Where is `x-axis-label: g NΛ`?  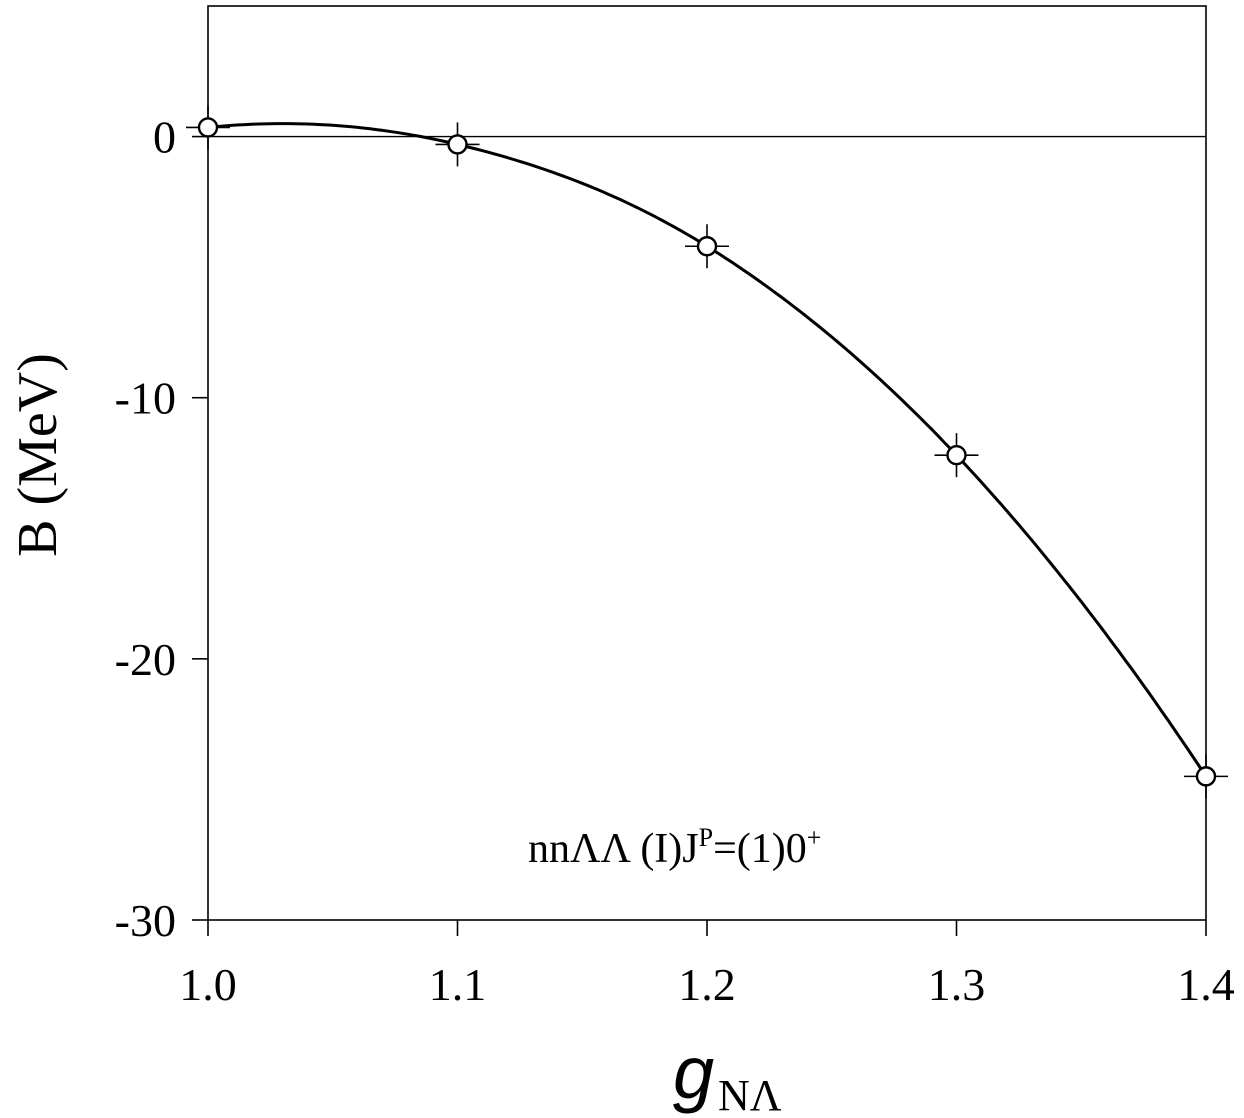
x-axis-label: g NΛ is located at coordinates (727, 1074).